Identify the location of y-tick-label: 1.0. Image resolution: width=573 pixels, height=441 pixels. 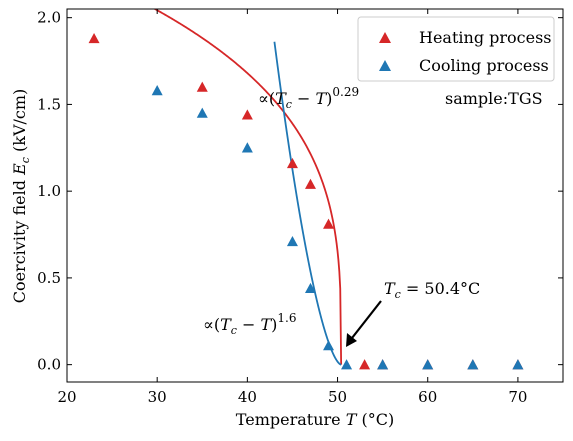
(49, 191).